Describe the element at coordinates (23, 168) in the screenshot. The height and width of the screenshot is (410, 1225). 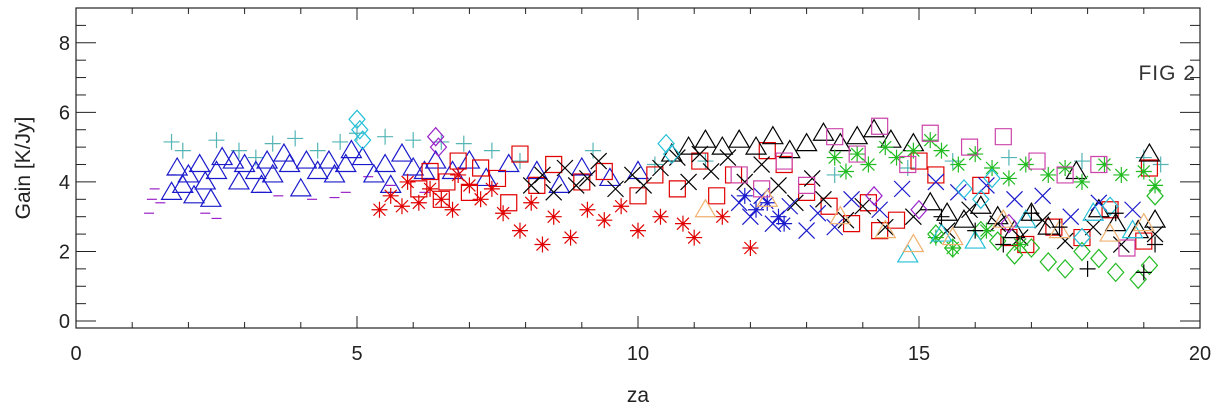
I see `y-axis-title: Gain [K/Jy]` at that location.